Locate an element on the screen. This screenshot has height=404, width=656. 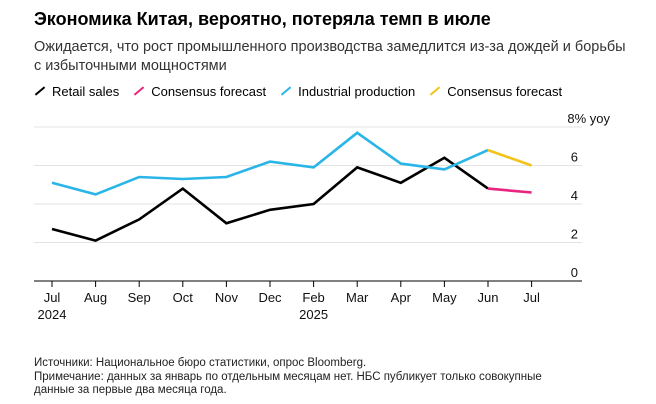
x-tick-label-2025-05: May is located at coordinates (444, 297).